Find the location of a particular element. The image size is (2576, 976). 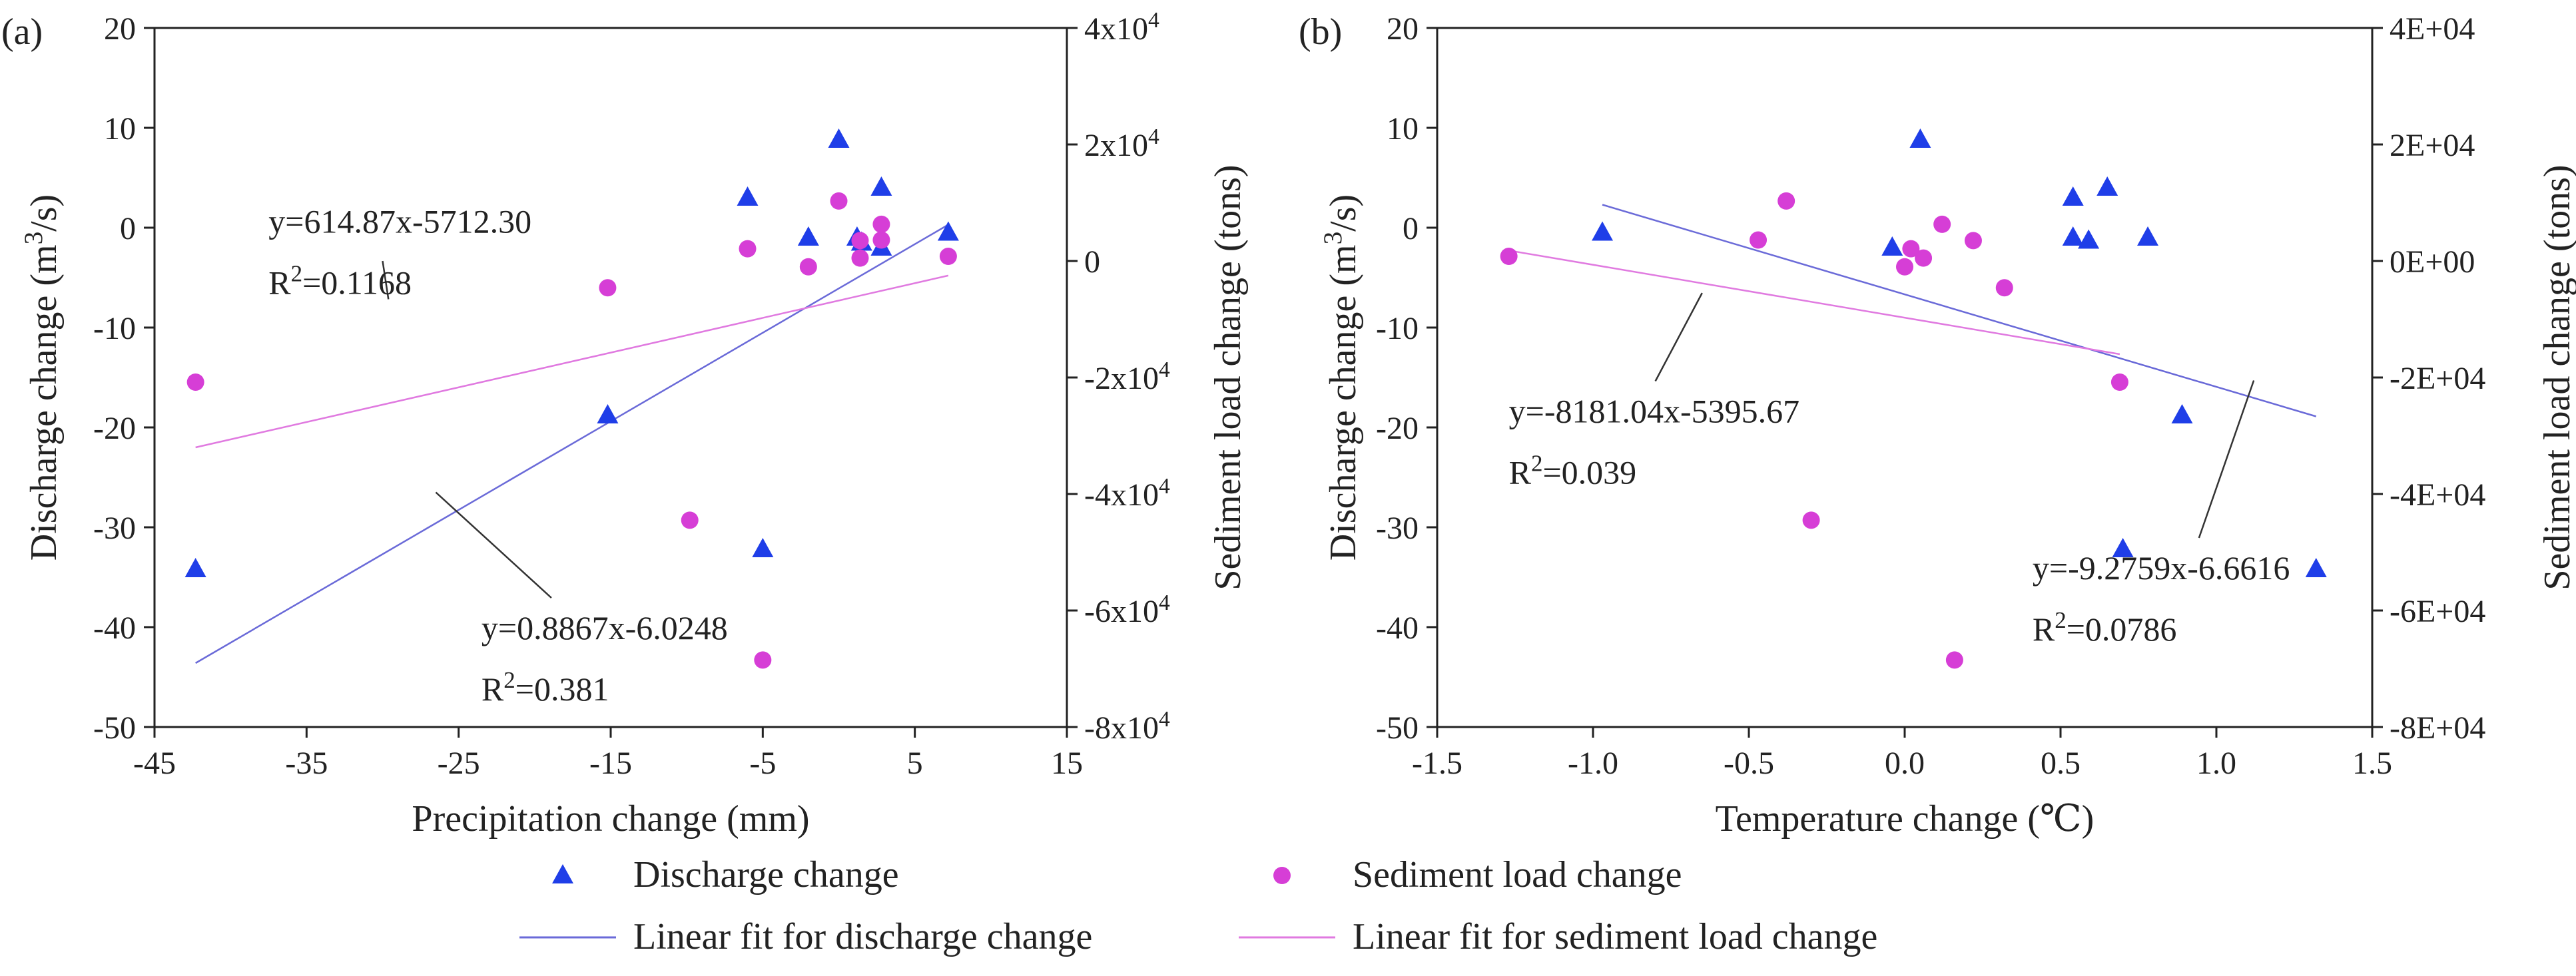

y-left-tick-label: -10 is located at coordinates (114, 328).